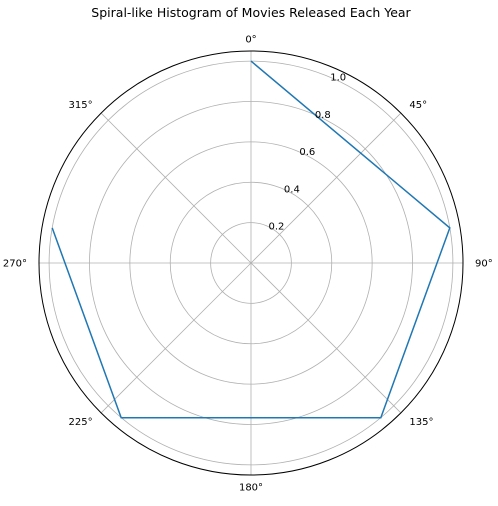 The image size is (498, 506). I want to click on angle-tick-label-0: 0°, so click(250, 40).